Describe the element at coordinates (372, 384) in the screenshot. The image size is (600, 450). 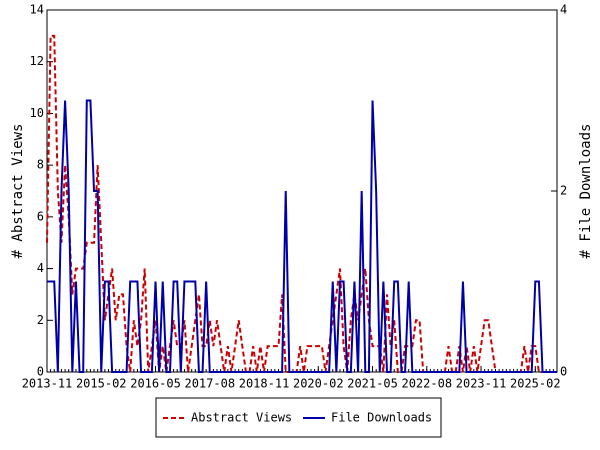
I see `x-tick-label: 2021-05` at that location.